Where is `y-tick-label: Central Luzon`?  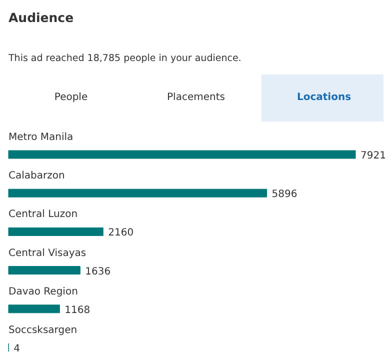
y-tick-label: Central Luzon is located at coordinates (43, 214).